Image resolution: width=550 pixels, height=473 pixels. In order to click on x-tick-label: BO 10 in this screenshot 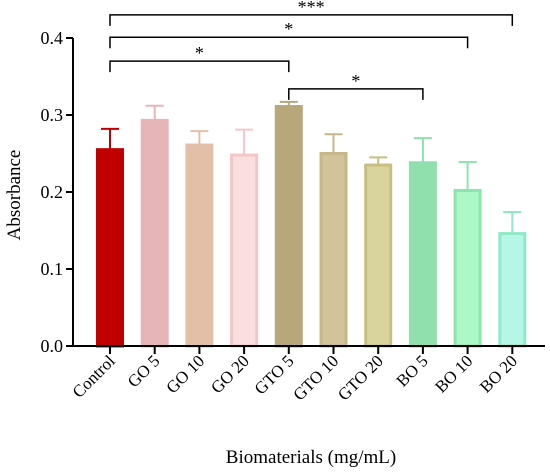, I will do `click(453, 373)`.